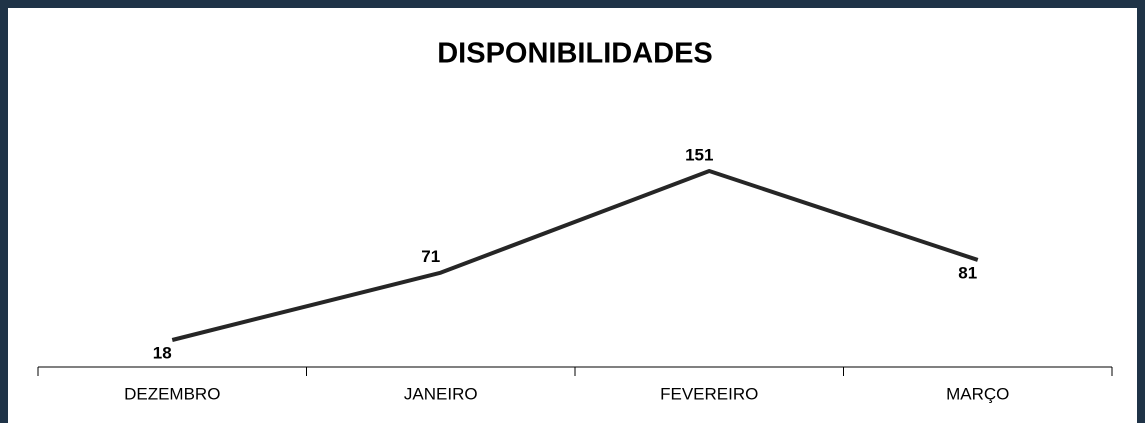 The image size is (1145, 423). What do you see at coordinates (977, 393) in the screenshot?
I see `x-tick-label: MARÇO` at bounding box center [977, 393].